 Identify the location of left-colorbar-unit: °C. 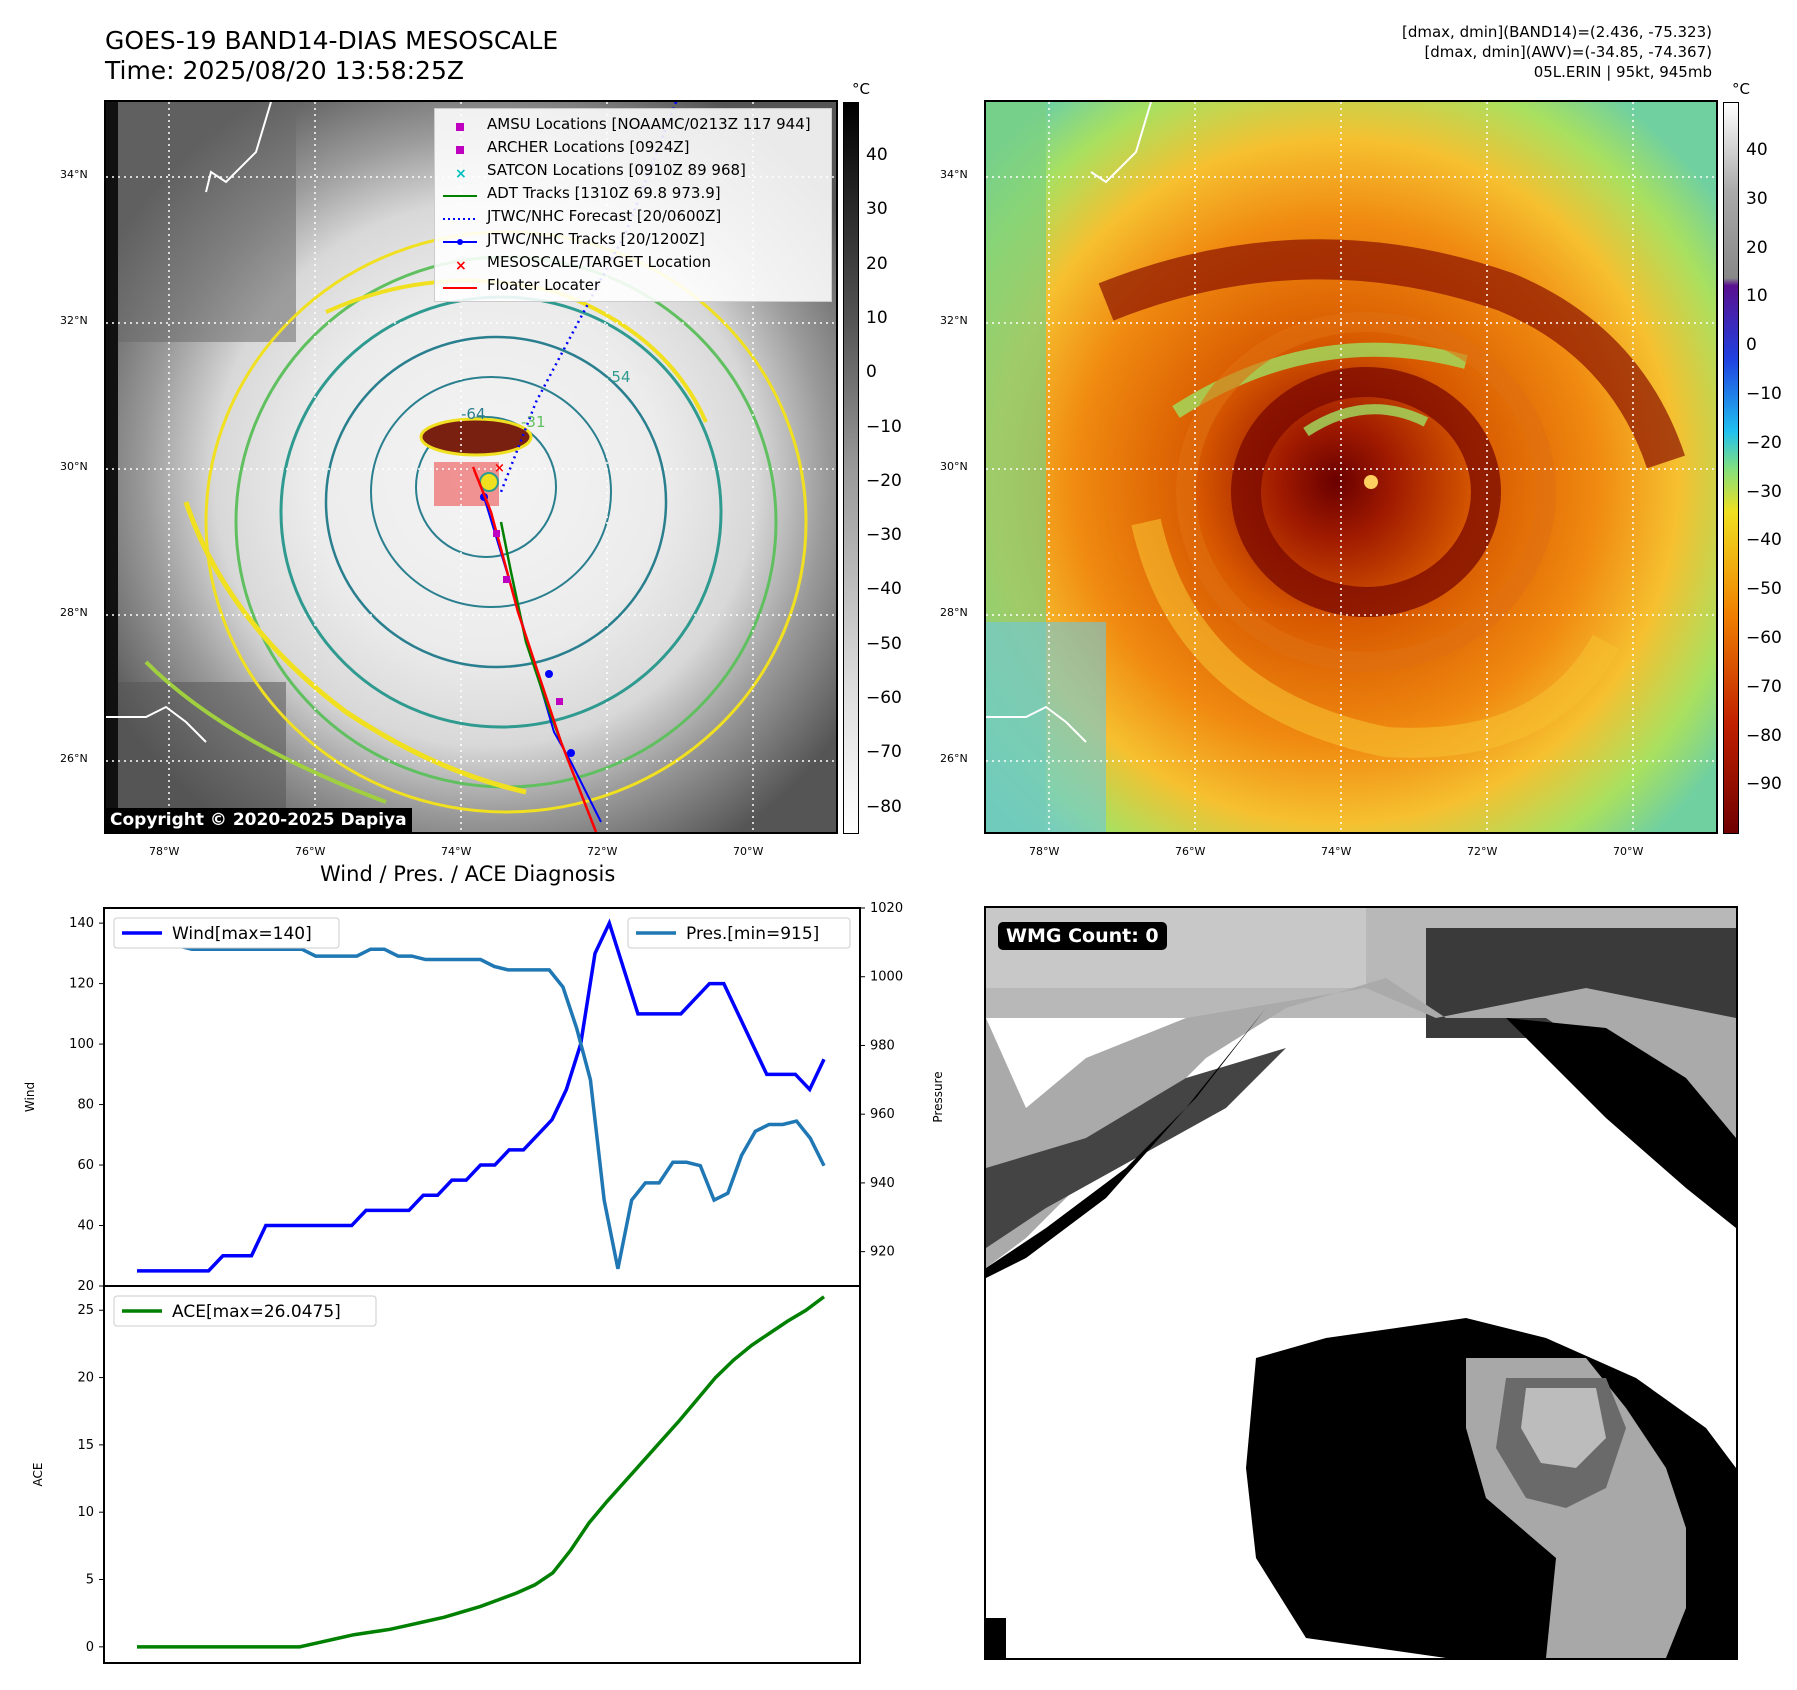
(861, 89).